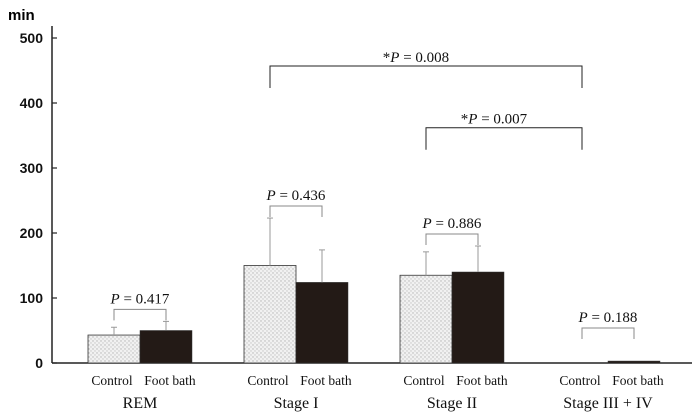  I want to click on p-value-label: P = 0.436, so click(296, 196).